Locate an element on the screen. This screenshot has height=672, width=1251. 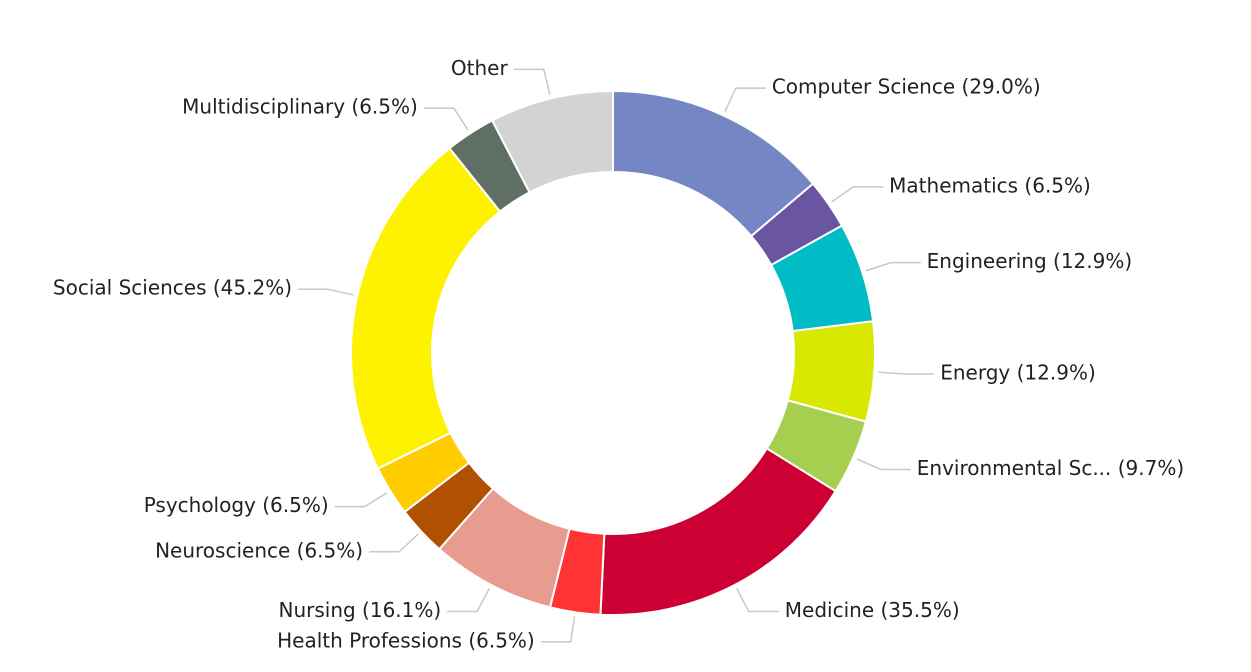
slice-label: Computer Science (29.0%) is located at coordinates (906, 87).